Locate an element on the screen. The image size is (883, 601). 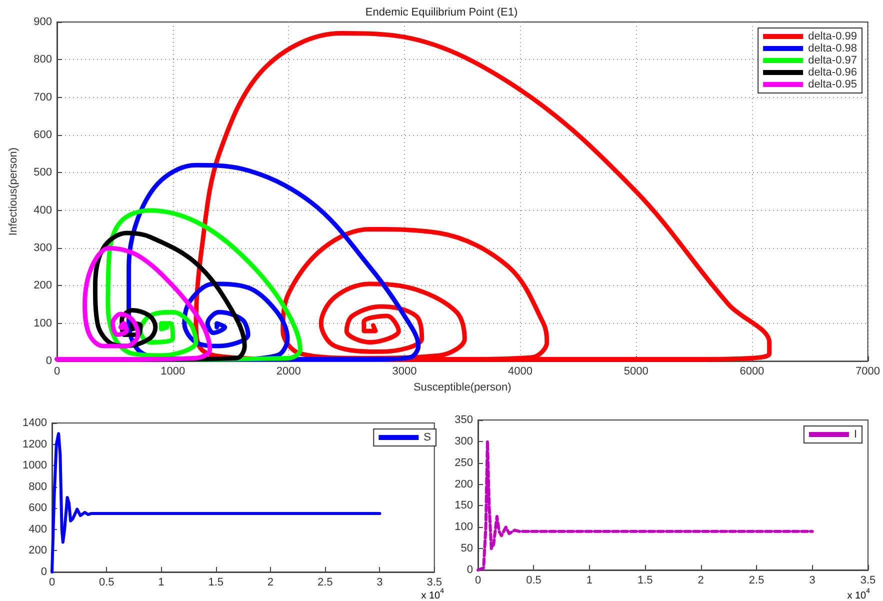
legend-label: delta-0.98 is located at coordinates (833, 48).